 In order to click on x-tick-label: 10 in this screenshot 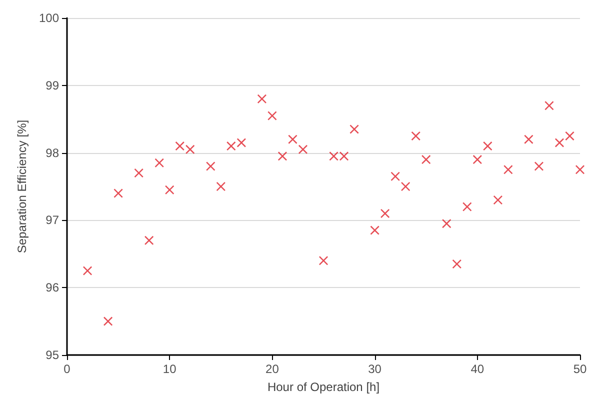, I will do `click(169, 369)`.